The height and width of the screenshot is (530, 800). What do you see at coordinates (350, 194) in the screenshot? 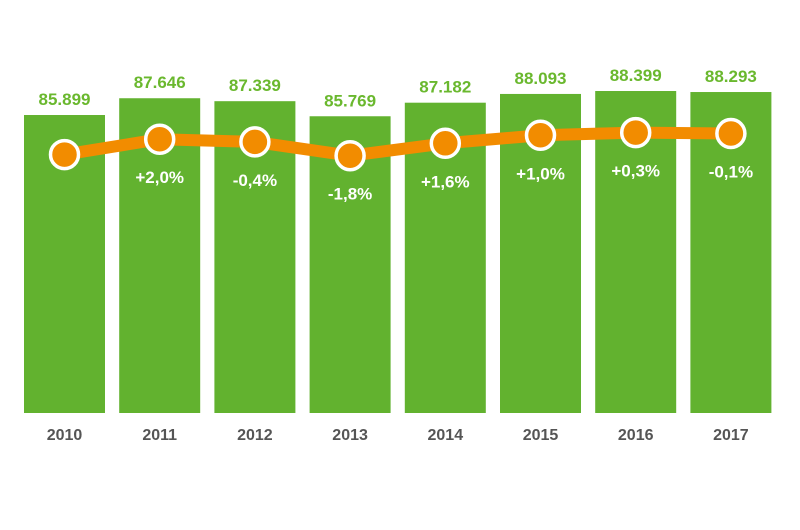
I see `change-label: -1,8%` at bounding box center [350, 194].